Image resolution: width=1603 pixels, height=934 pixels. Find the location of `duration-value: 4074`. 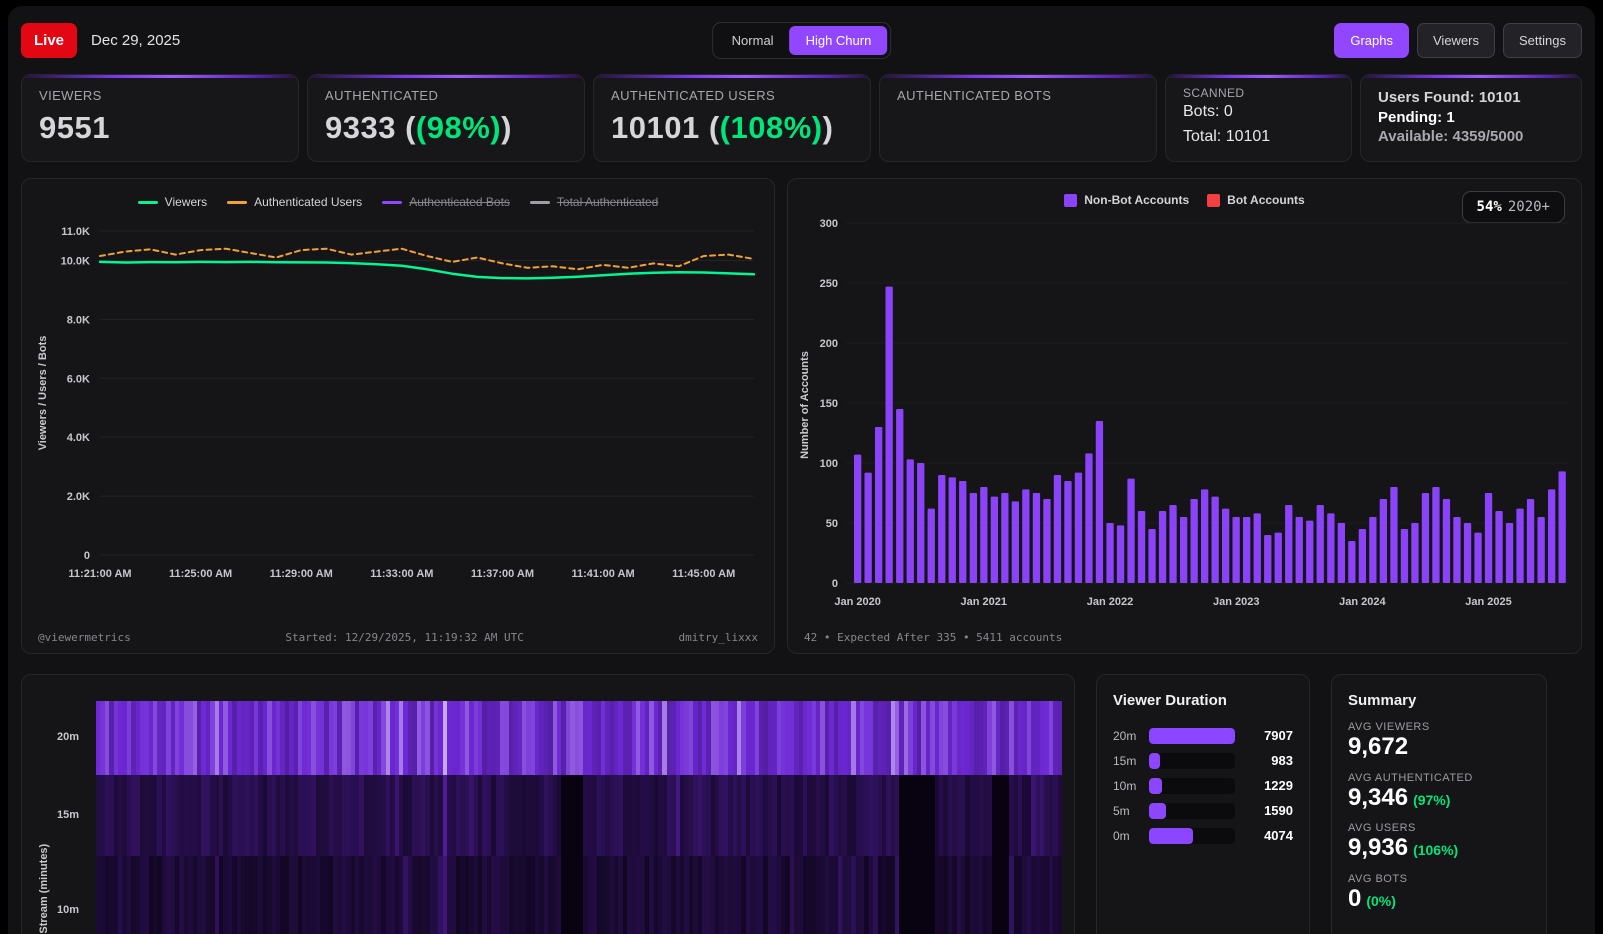

duration-value: 4074 is located at coordinates (1278, 835).